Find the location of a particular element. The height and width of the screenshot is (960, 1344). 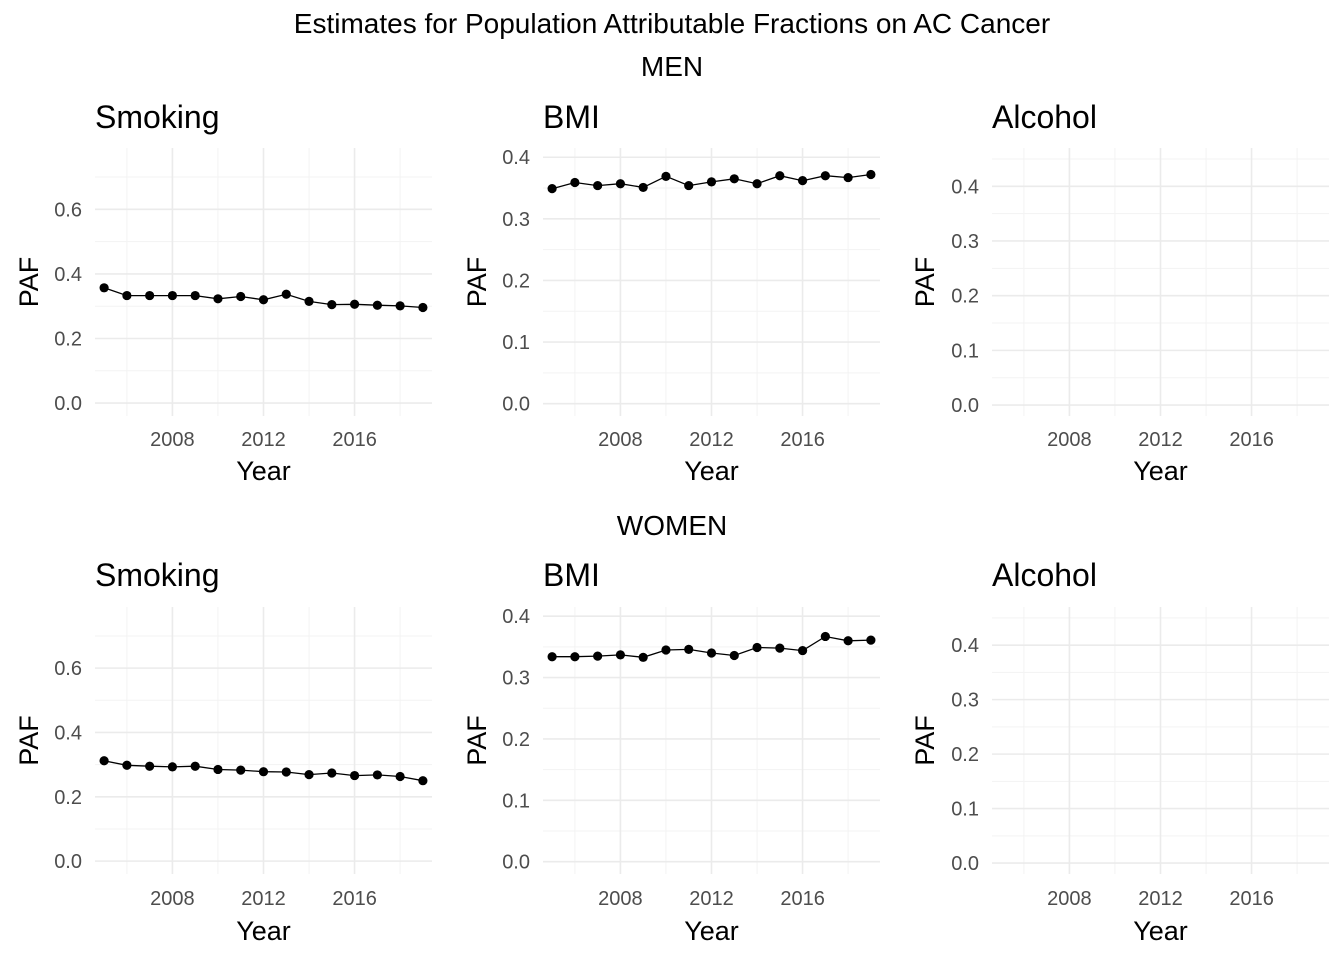

panel-women-bmi: 0.0 0.1 0.2 0.3 0.4 2008 2012 2016 BMI Year PAF is located at coordinates (671, 751).